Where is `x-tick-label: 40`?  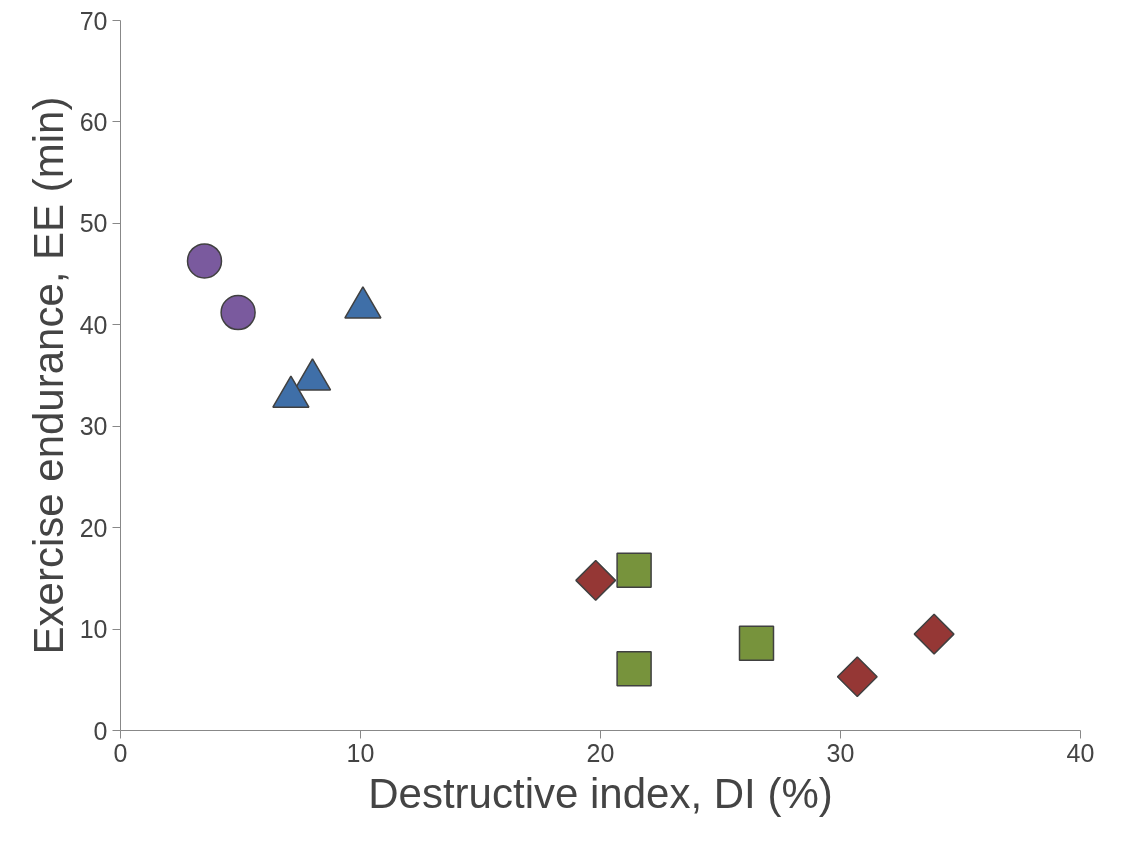
x-tick-label: 40 is located at coordinates (1080, 752).